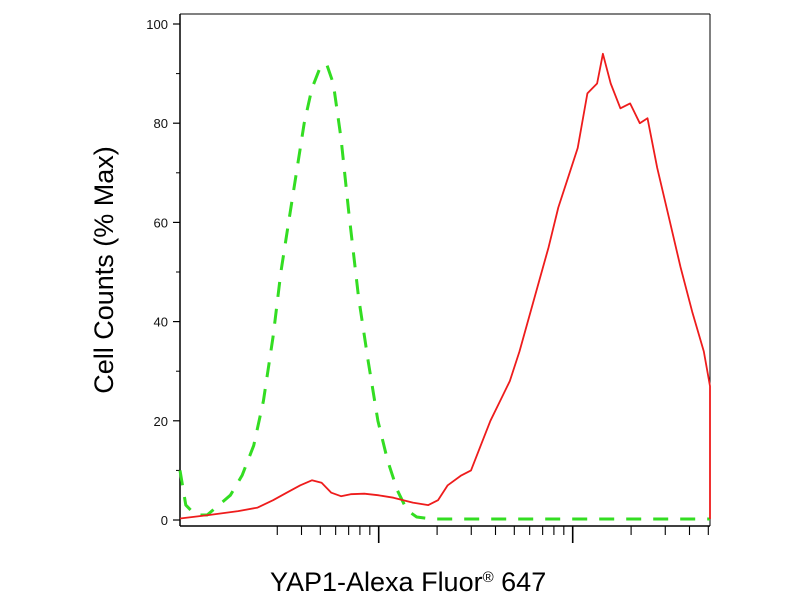 Image resolution: width=800 pixels, height=600 pixels. I want to click on y-tick-label: 0, so click(164, 520).